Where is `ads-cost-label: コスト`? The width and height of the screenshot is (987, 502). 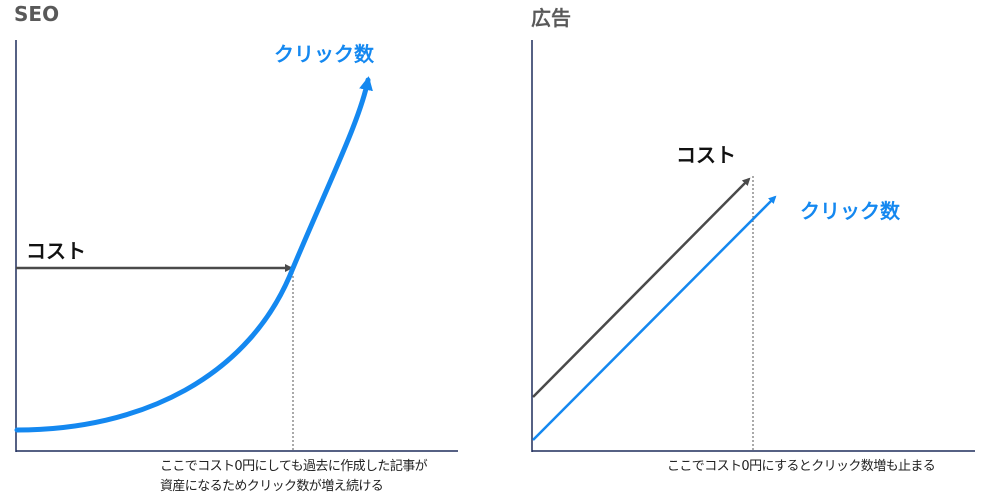 ads-cost-label: コスト is located at coordinates (706, 155).